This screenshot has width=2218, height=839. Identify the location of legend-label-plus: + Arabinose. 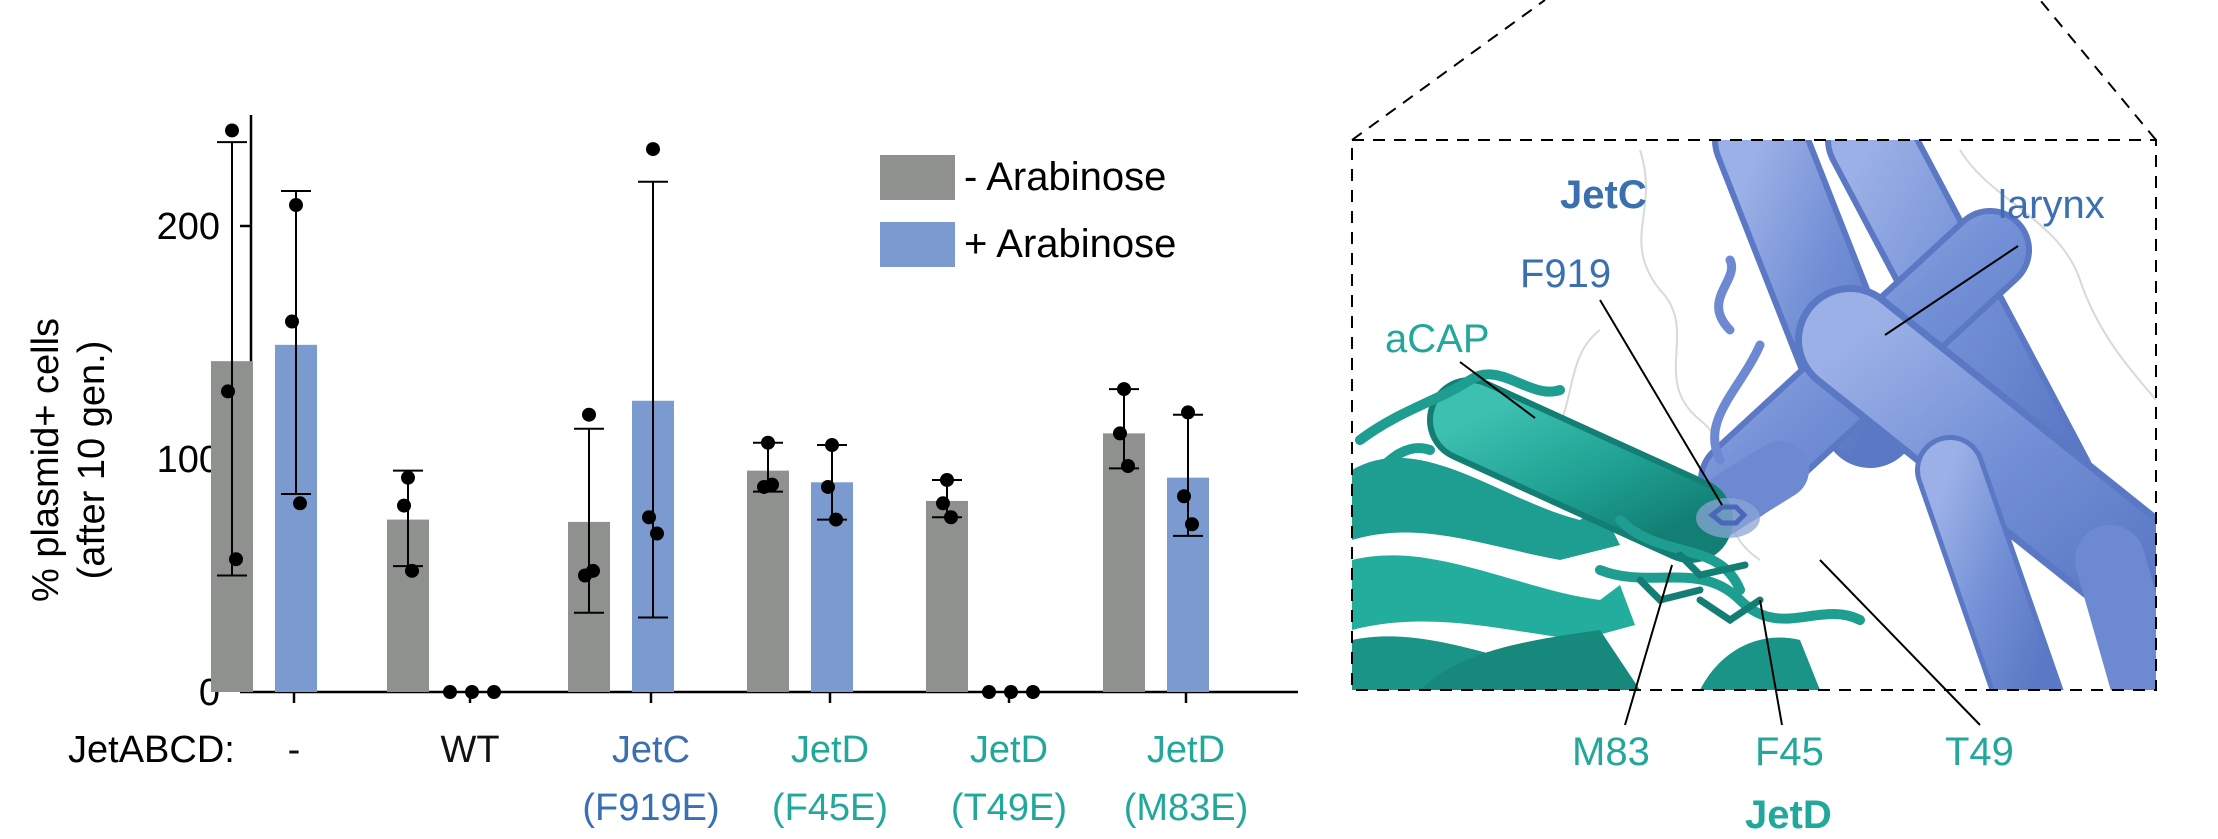
(1070, 244).